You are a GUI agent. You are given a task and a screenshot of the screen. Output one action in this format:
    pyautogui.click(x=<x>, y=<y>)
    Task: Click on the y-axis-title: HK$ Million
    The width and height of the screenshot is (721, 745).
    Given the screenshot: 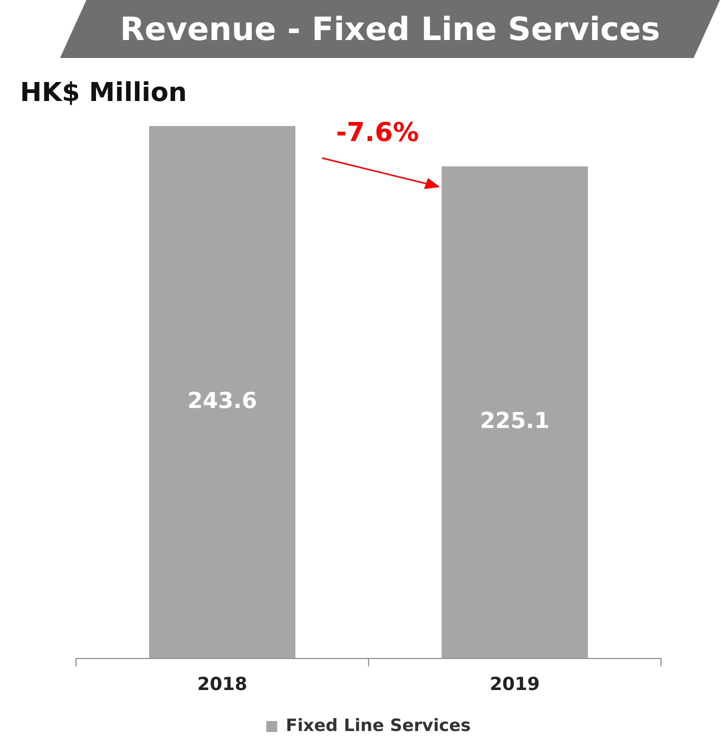 What is the action you would take?
    pyautogui.click(x=103, y=93)
    